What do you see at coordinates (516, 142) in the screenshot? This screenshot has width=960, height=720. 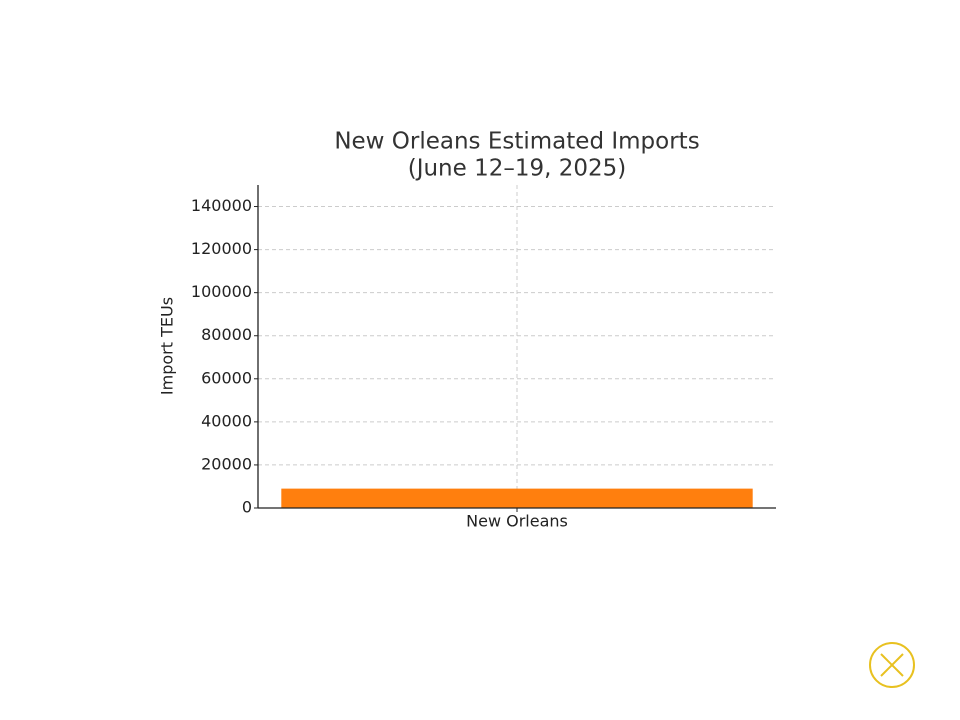 I see `chart-title: New Orleans Estimated Imports` at bounding box center [516, 142].